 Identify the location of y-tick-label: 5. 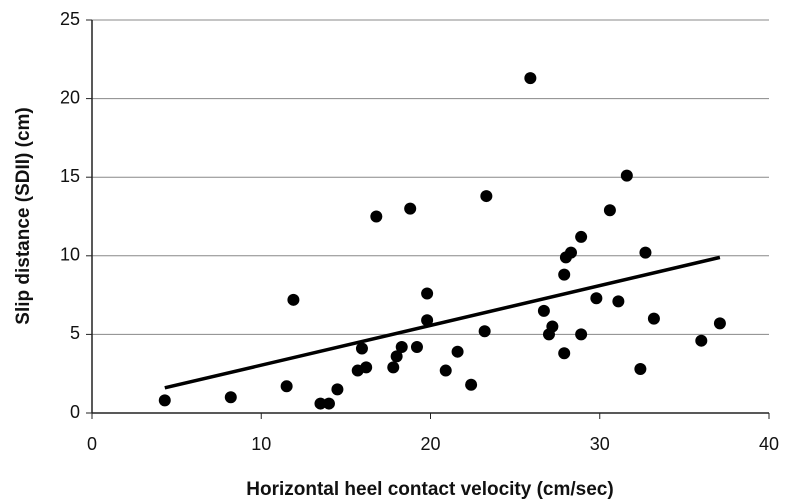
(75, 333).